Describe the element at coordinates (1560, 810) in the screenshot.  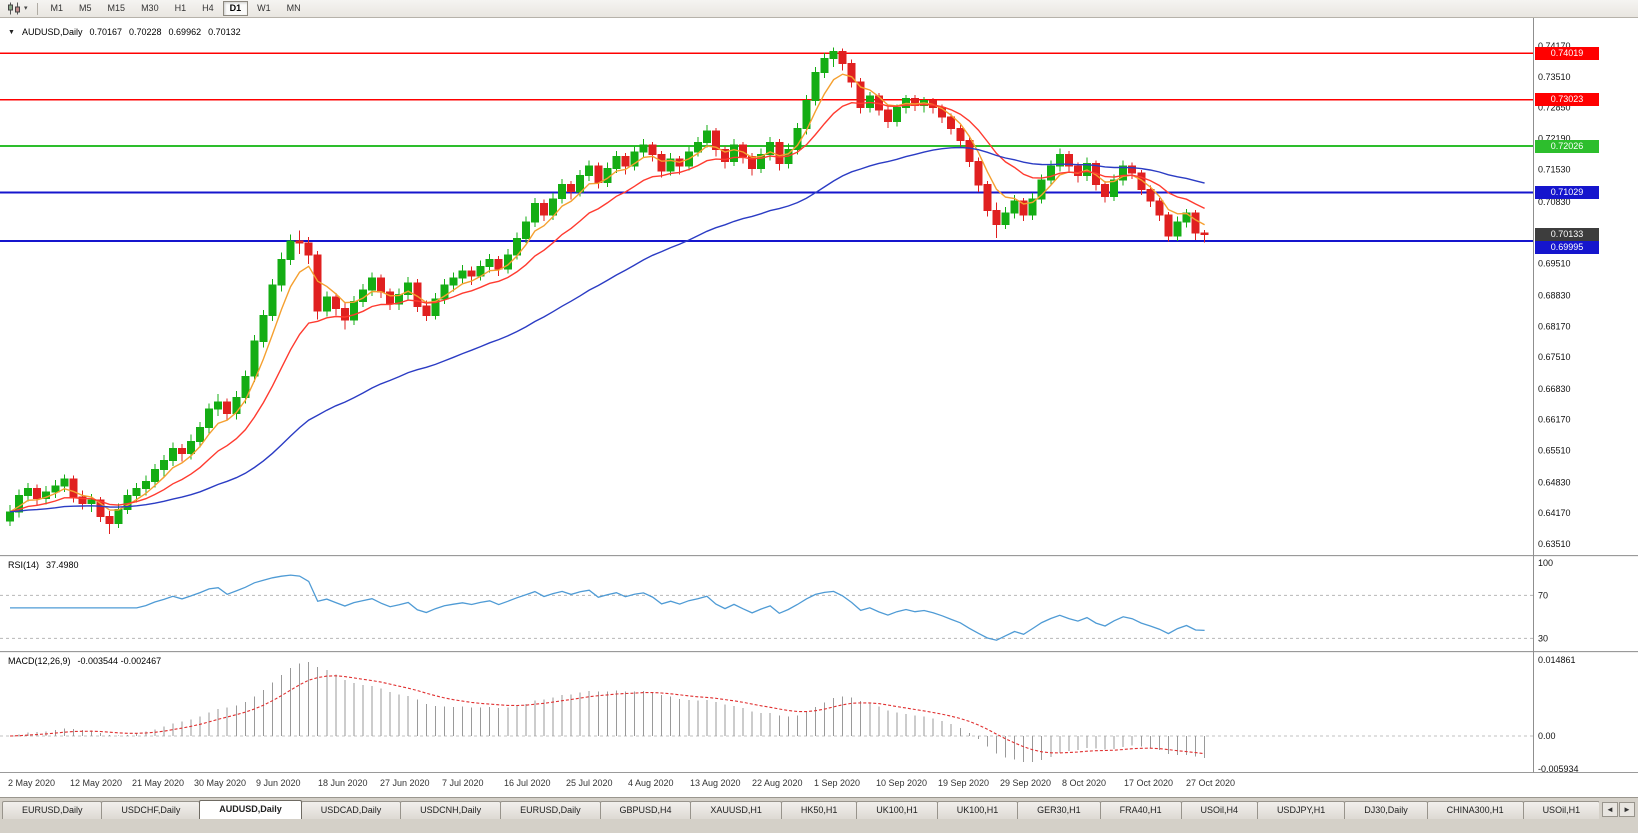
I see `chart-tab-USOil-H1: USOil,H1` at that location.